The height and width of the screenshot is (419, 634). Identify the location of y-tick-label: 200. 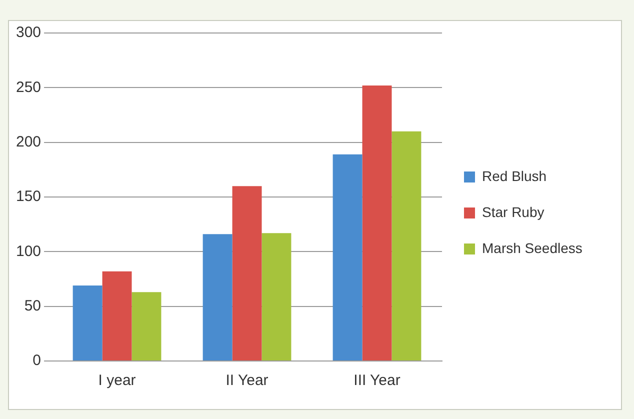
(29, 141).